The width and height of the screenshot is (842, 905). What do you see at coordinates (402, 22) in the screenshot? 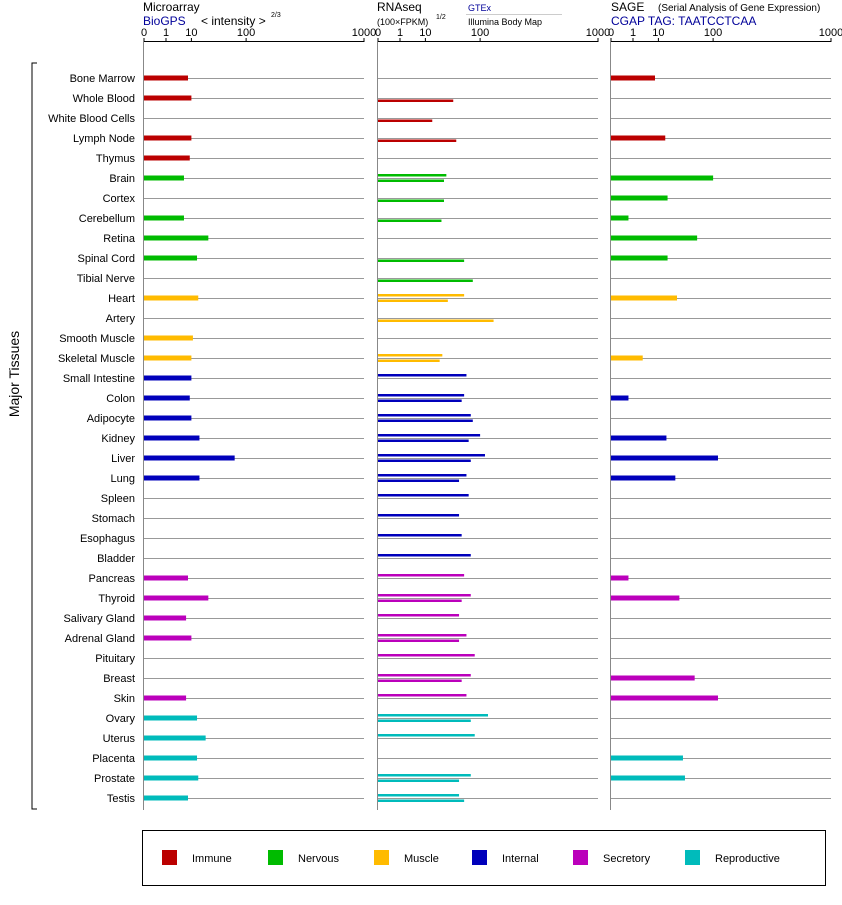
I see `rnaseq-unit: (100×FPKM)` at bounding box center [402, 22].